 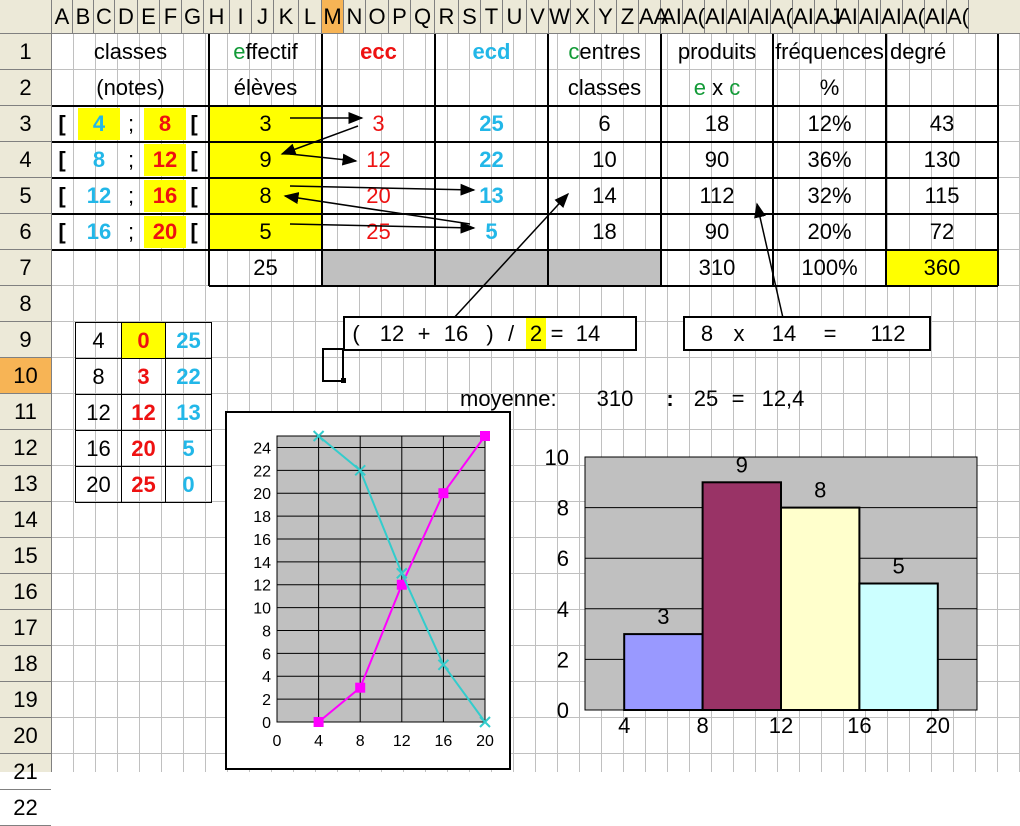 What do you see at coordinates (26, 16) in the screenshot?
I see `select-all-corner` at bounding box center [26, 16].